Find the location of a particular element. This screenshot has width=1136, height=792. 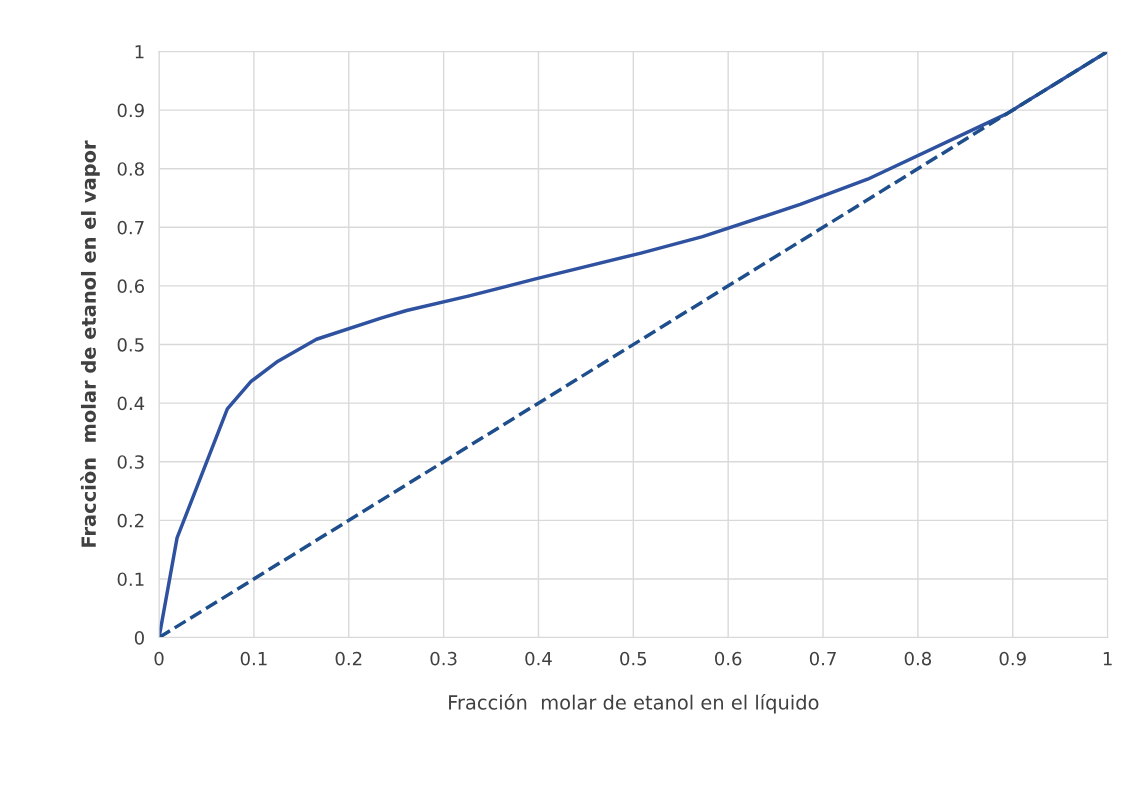

y-tick-label: 0.4 is located at coordinates (131, 403).